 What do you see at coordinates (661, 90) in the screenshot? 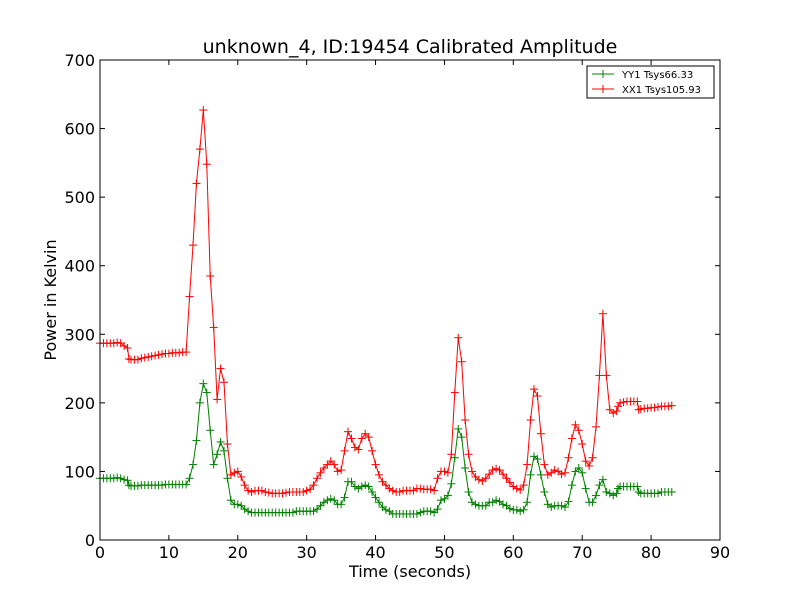
I see `legend-label: XX1 Tsys105.93` at bounding box center [661, 90].